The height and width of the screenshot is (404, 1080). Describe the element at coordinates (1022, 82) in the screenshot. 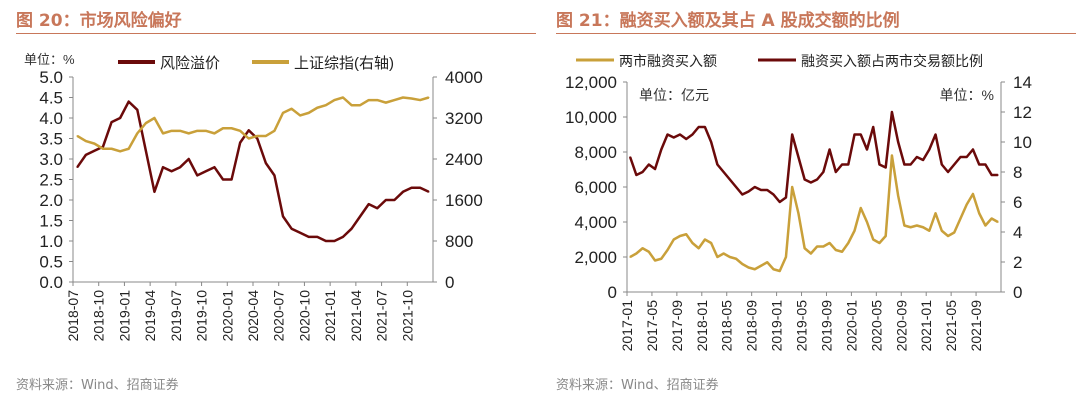

I see `y-right-tick-label: 14` at that location.